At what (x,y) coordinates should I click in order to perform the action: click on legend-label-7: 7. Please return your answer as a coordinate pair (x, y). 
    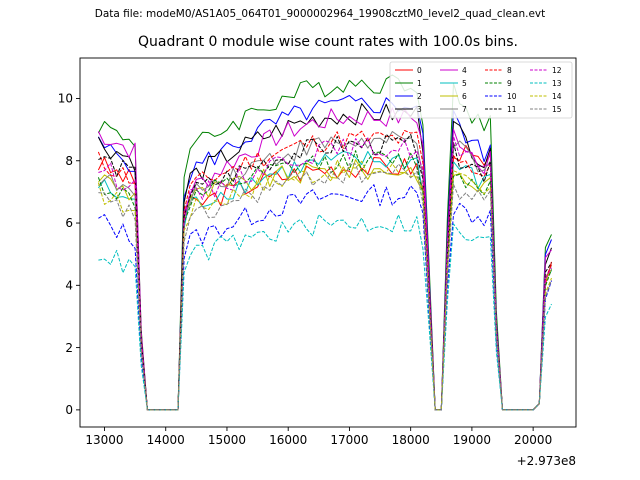
    Looking at the image, I should click on (464, 109).